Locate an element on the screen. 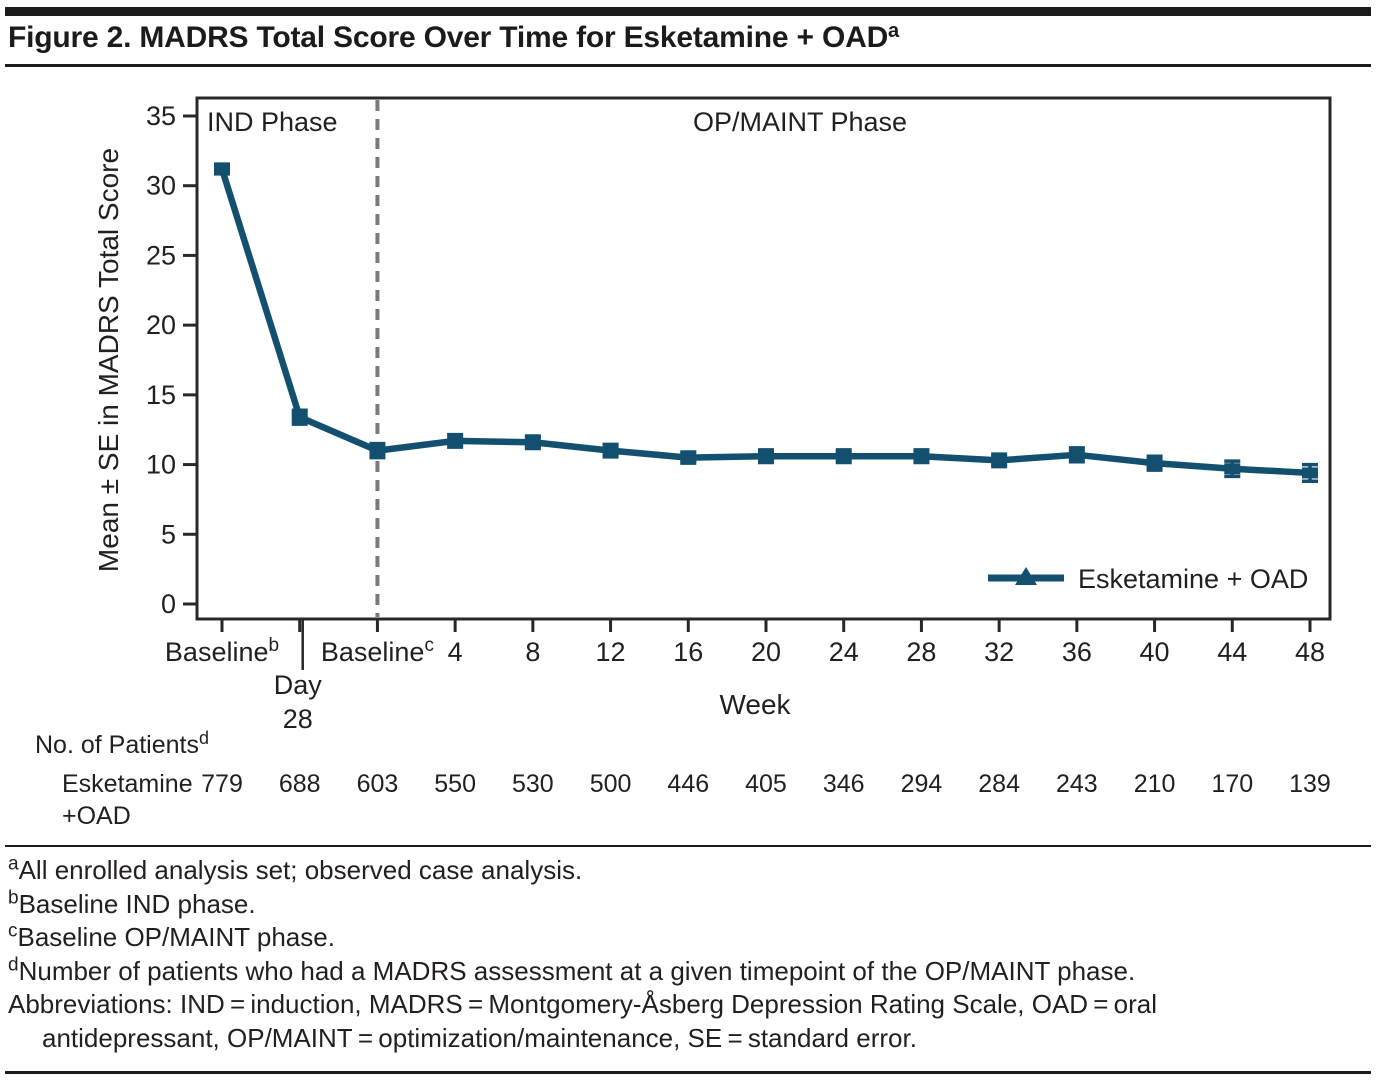 The width and height of the screenshot is (1376, 1085). title-divider is located at coordinates (688, 65).